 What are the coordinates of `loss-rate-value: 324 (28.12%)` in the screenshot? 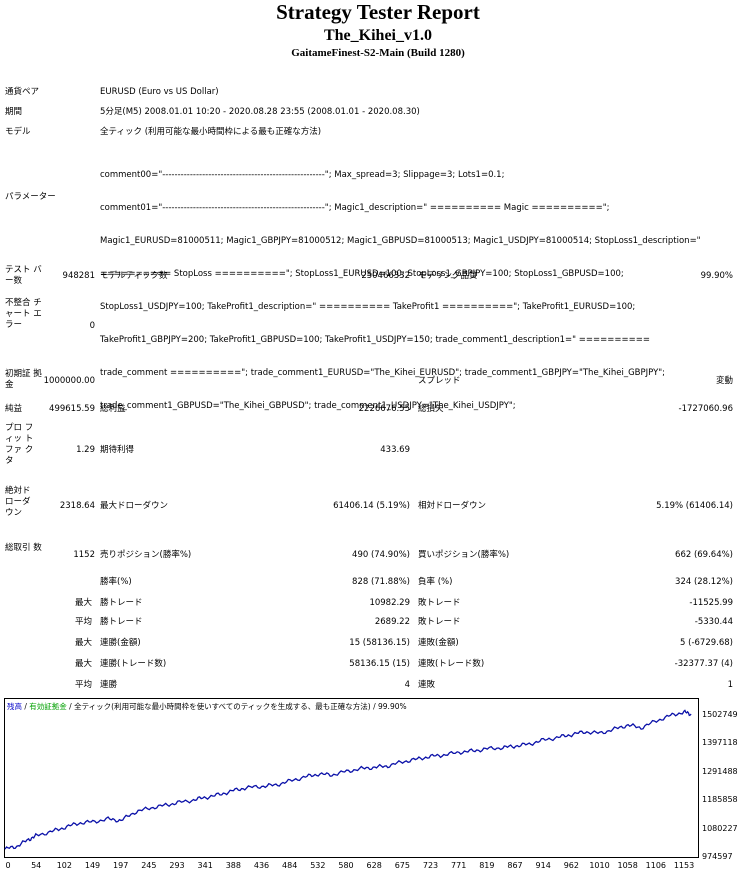 It's located at (704, 582).